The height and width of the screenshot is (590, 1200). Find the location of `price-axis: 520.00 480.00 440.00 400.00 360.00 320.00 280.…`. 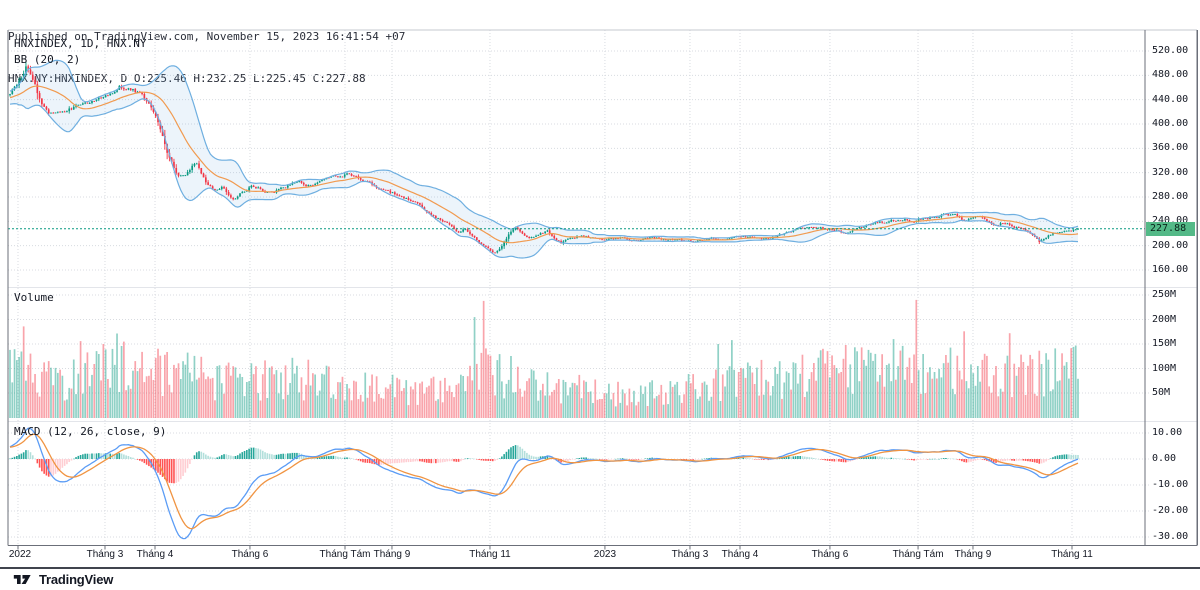

price-axis: 520.00 480.00 440.00 400.00 360.00 320.00 280.… is located at coordinates (1172, 288).